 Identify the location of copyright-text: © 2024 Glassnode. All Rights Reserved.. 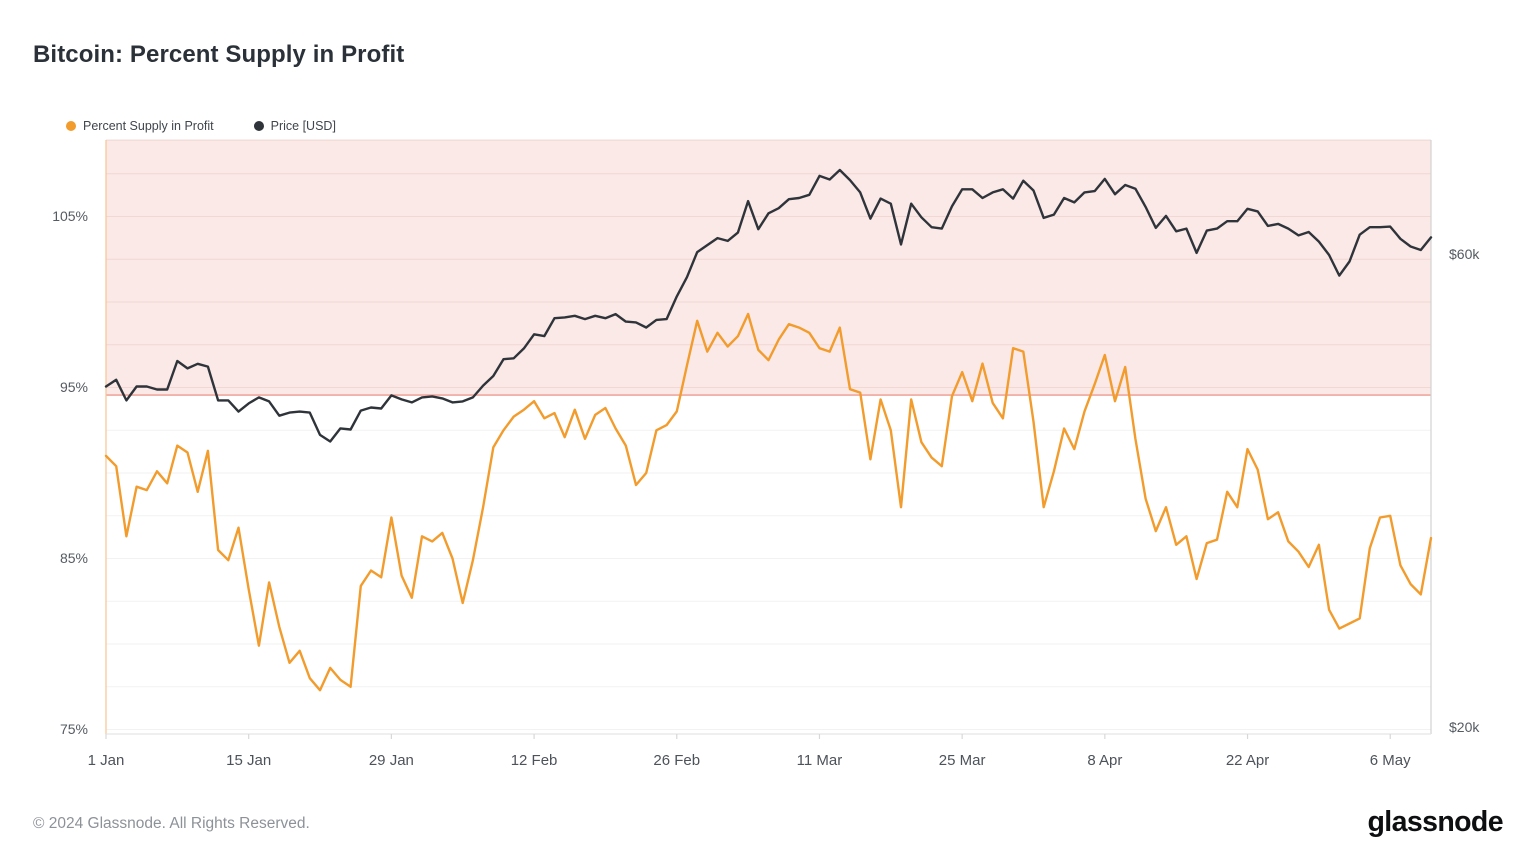
(171, 823).